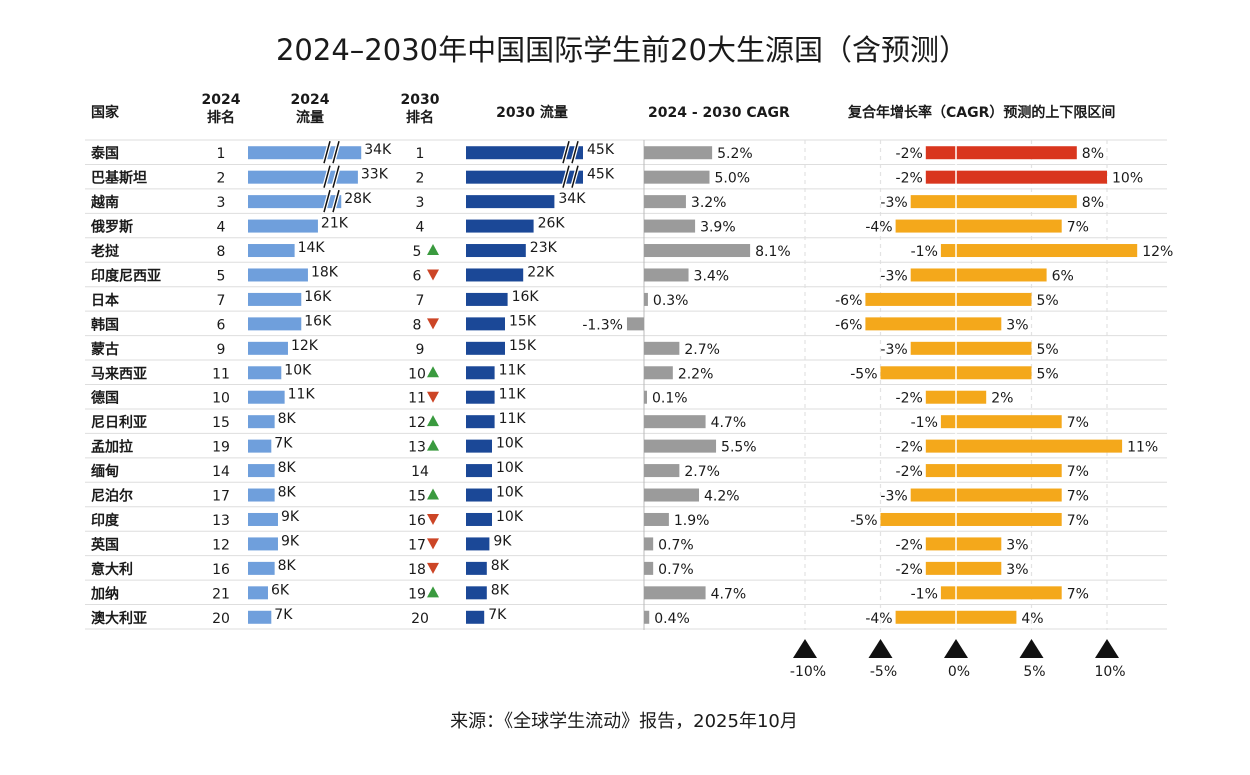 The width and height of the screenshot is (1250, 775). Describe the element at coordinates (221, 399) in the screenshot. I see `rank-2024: 10` at that location.